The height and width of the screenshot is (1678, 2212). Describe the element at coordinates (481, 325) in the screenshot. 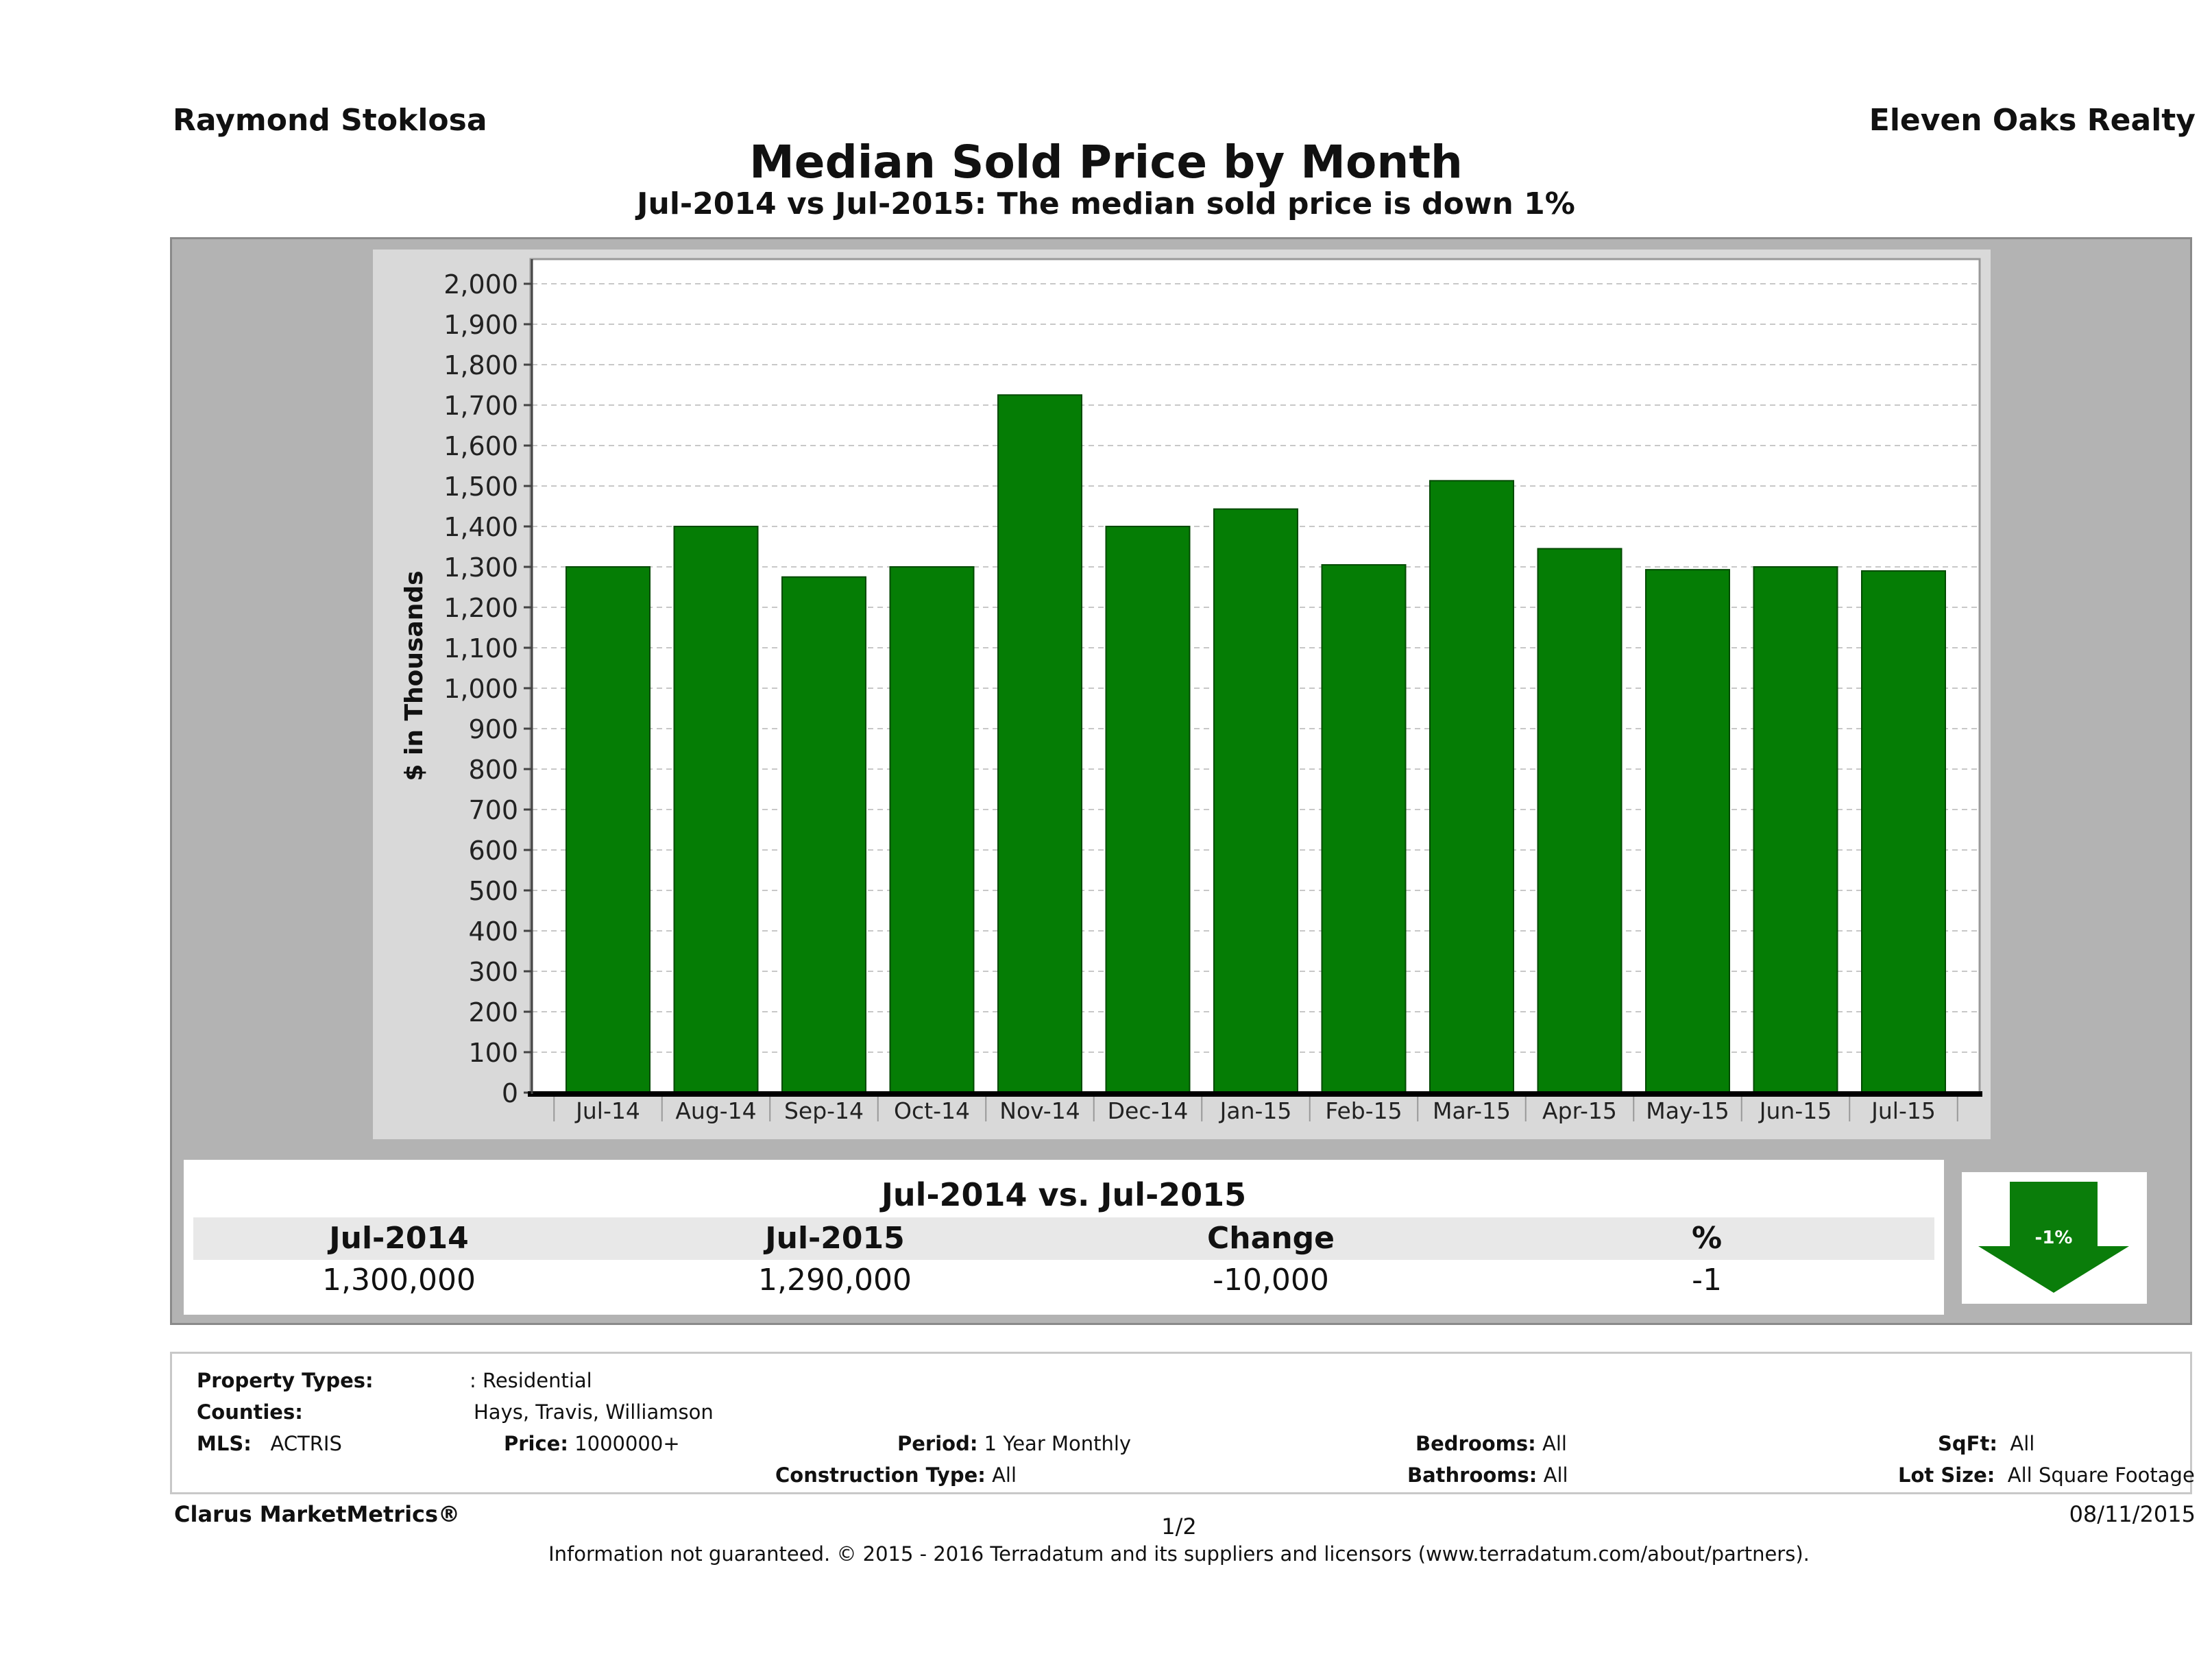

I see `y-tick-label: 1,900` at that location.